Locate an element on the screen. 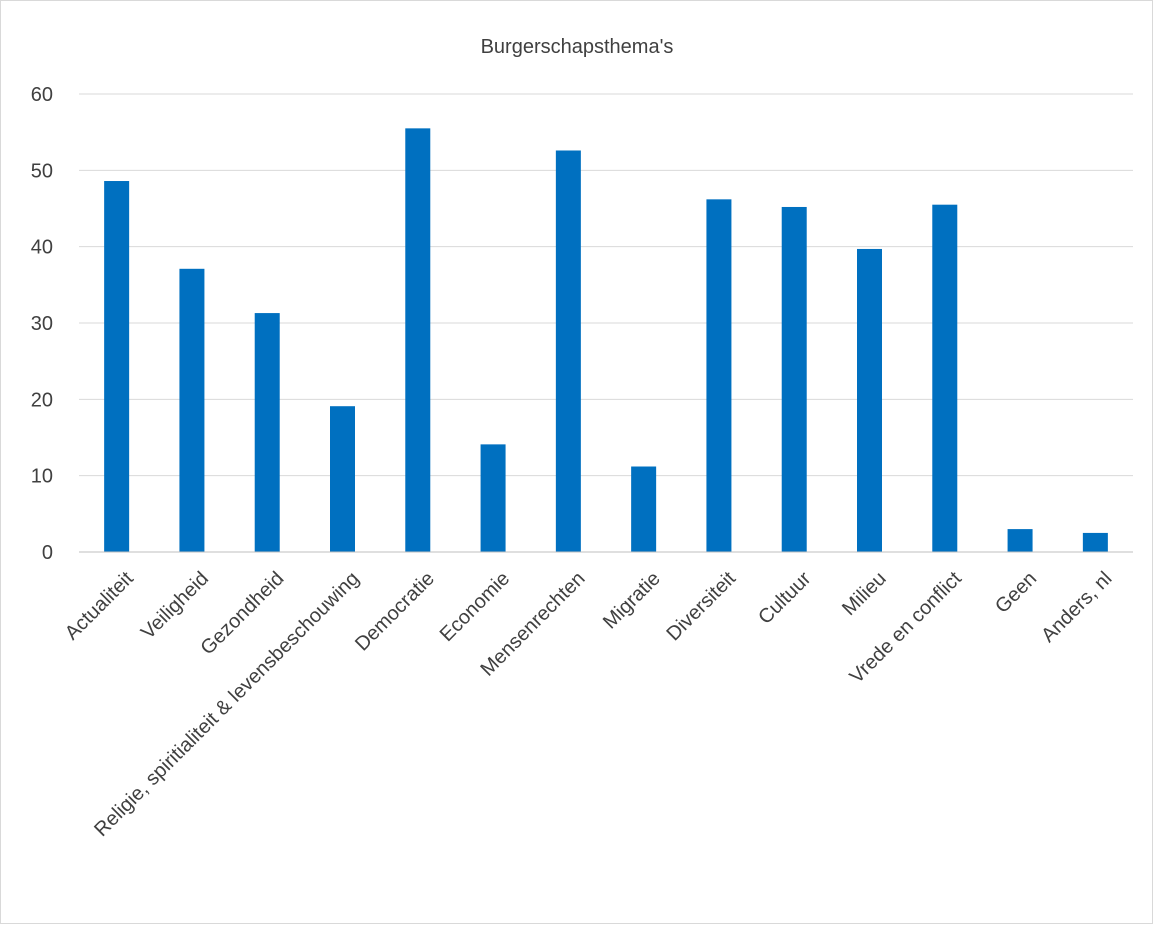  y-axis-ticks: 0 10 20 30 40 50 60 is located at coordinates (42, 324).